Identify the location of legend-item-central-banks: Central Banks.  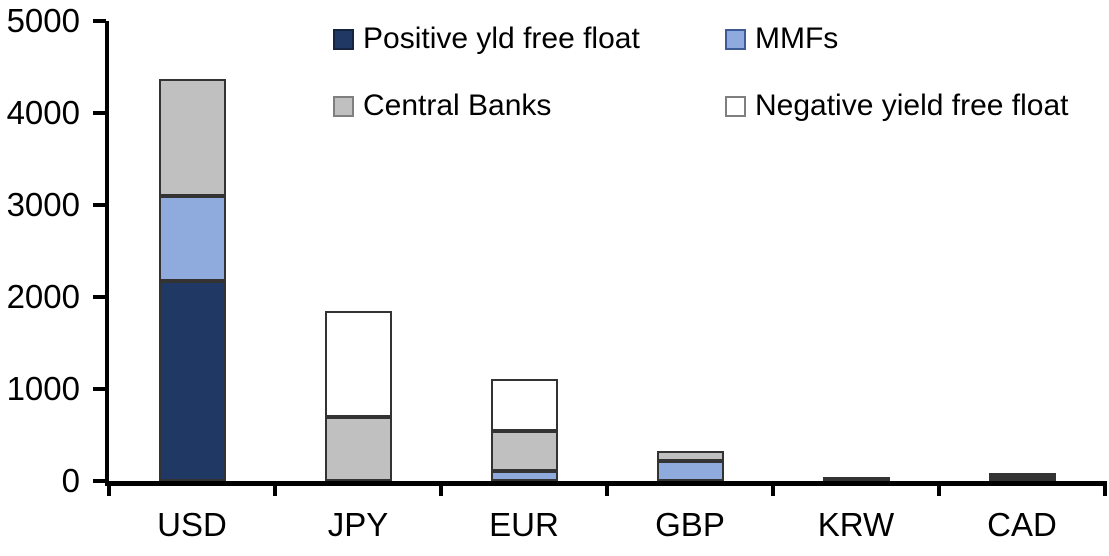
(442, 106).